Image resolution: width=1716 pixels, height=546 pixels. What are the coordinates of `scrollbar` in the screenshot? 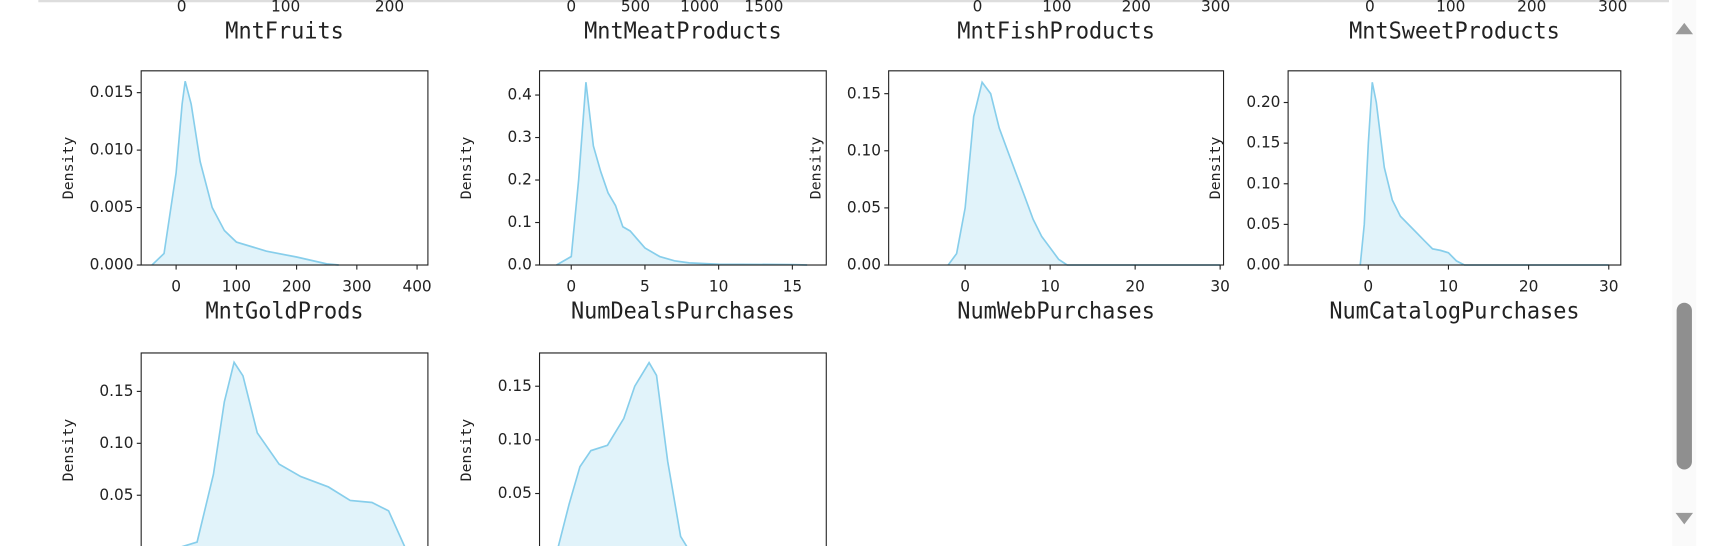 It's located at (1684, 273).